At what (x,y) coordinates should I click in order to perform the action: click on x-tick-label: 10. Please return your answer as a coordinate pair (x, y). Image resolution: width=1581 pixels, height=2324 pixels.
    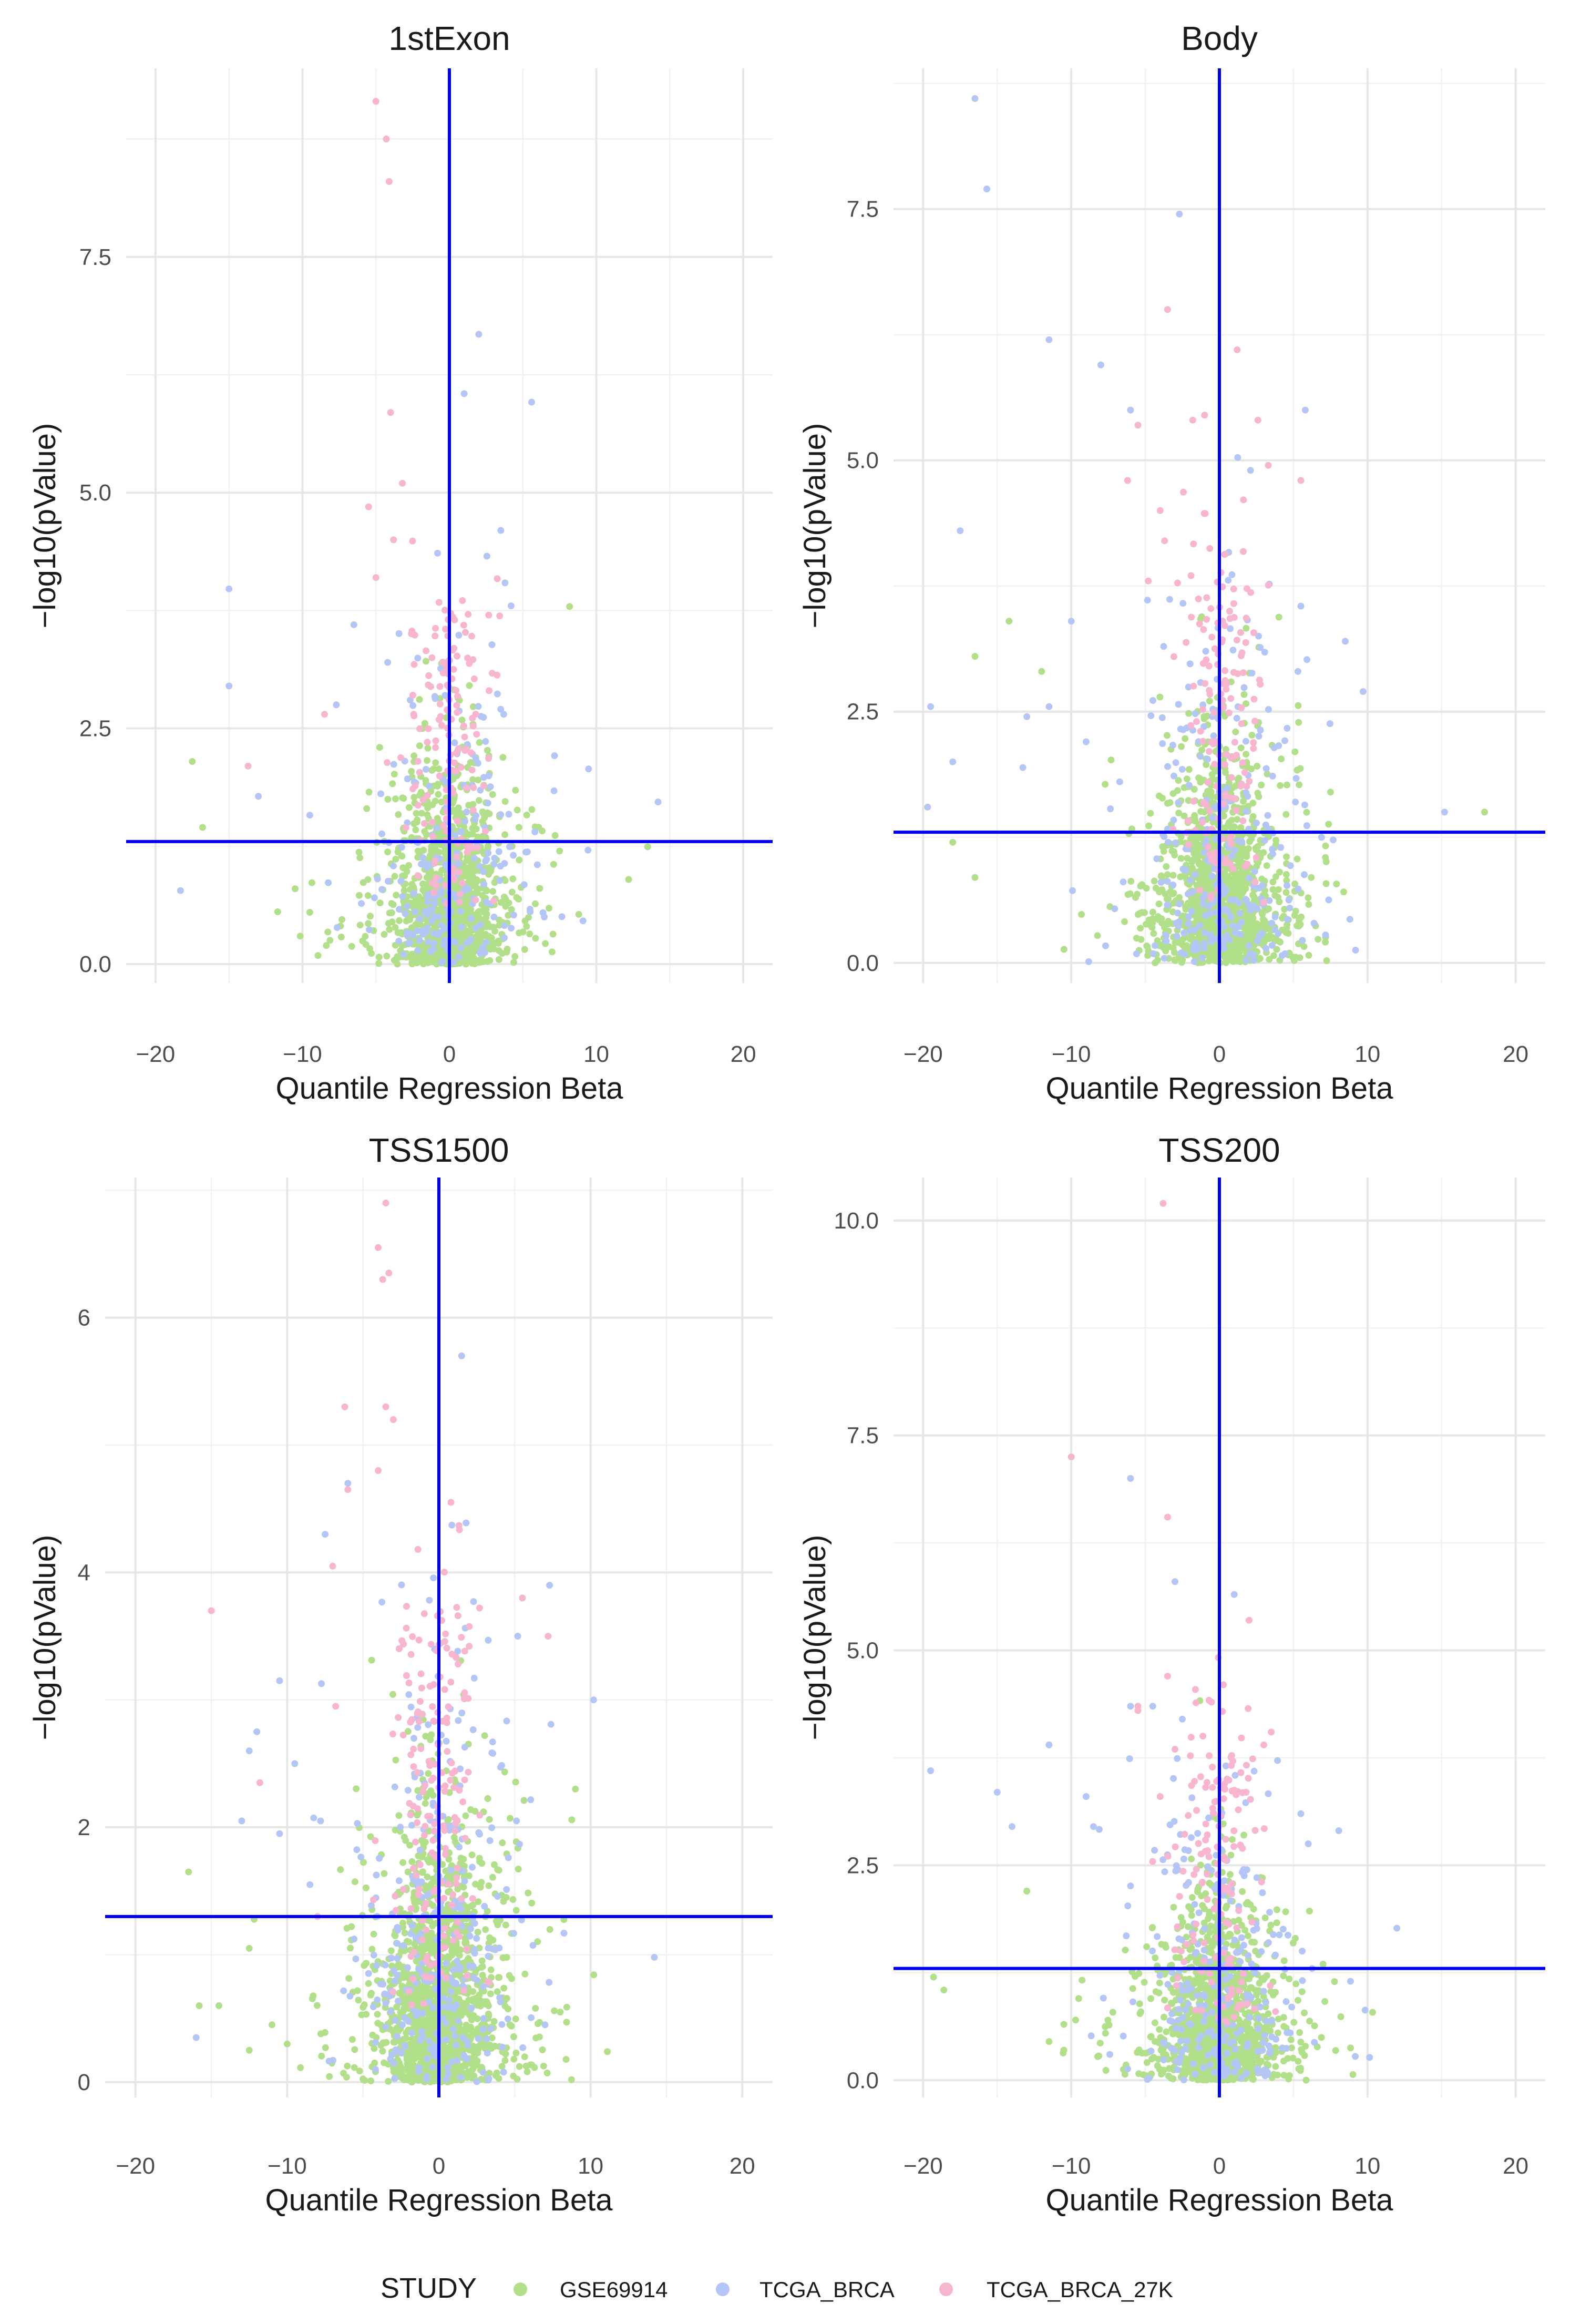
    Looking at the image, I should click on (1367, 1054).